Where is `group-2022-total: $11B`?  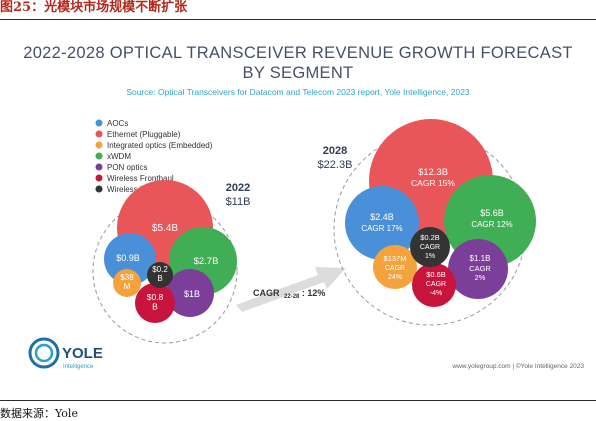 group-2022-total: $11B is located at coordinates (238, 202).